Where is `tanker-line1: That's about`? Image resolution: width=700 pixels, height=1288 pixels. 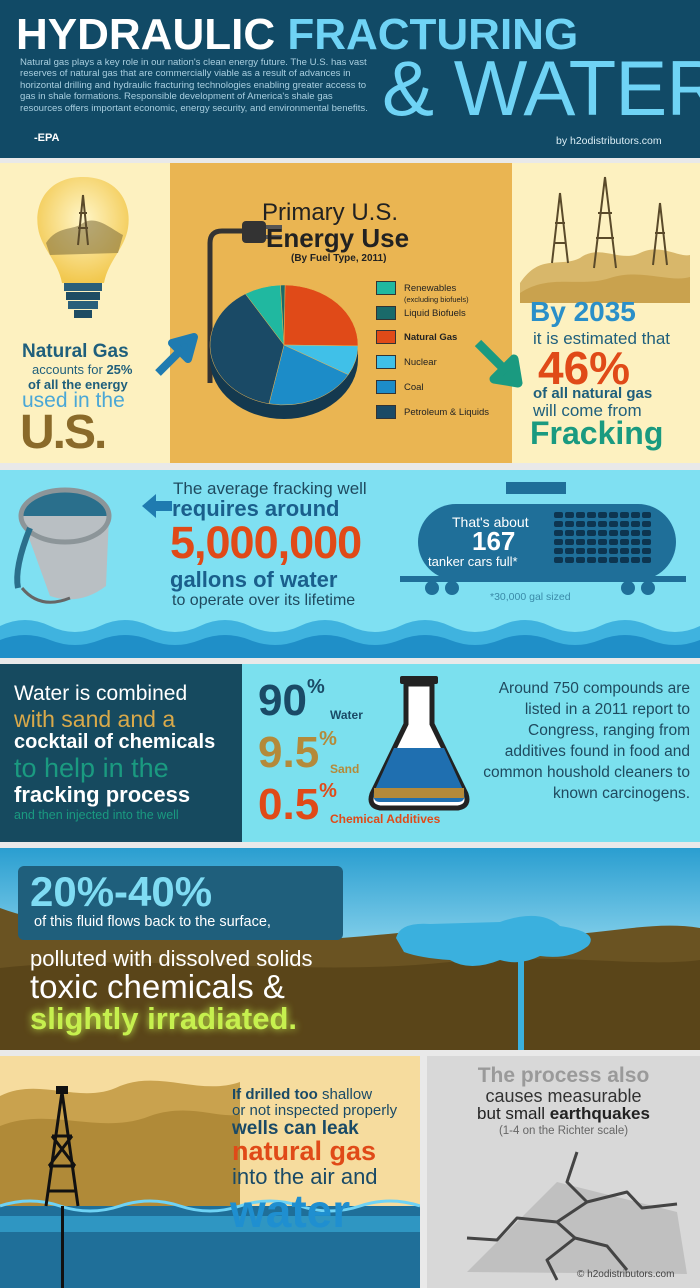
tanker-line1: That's about is located at coordinates (490, 522).